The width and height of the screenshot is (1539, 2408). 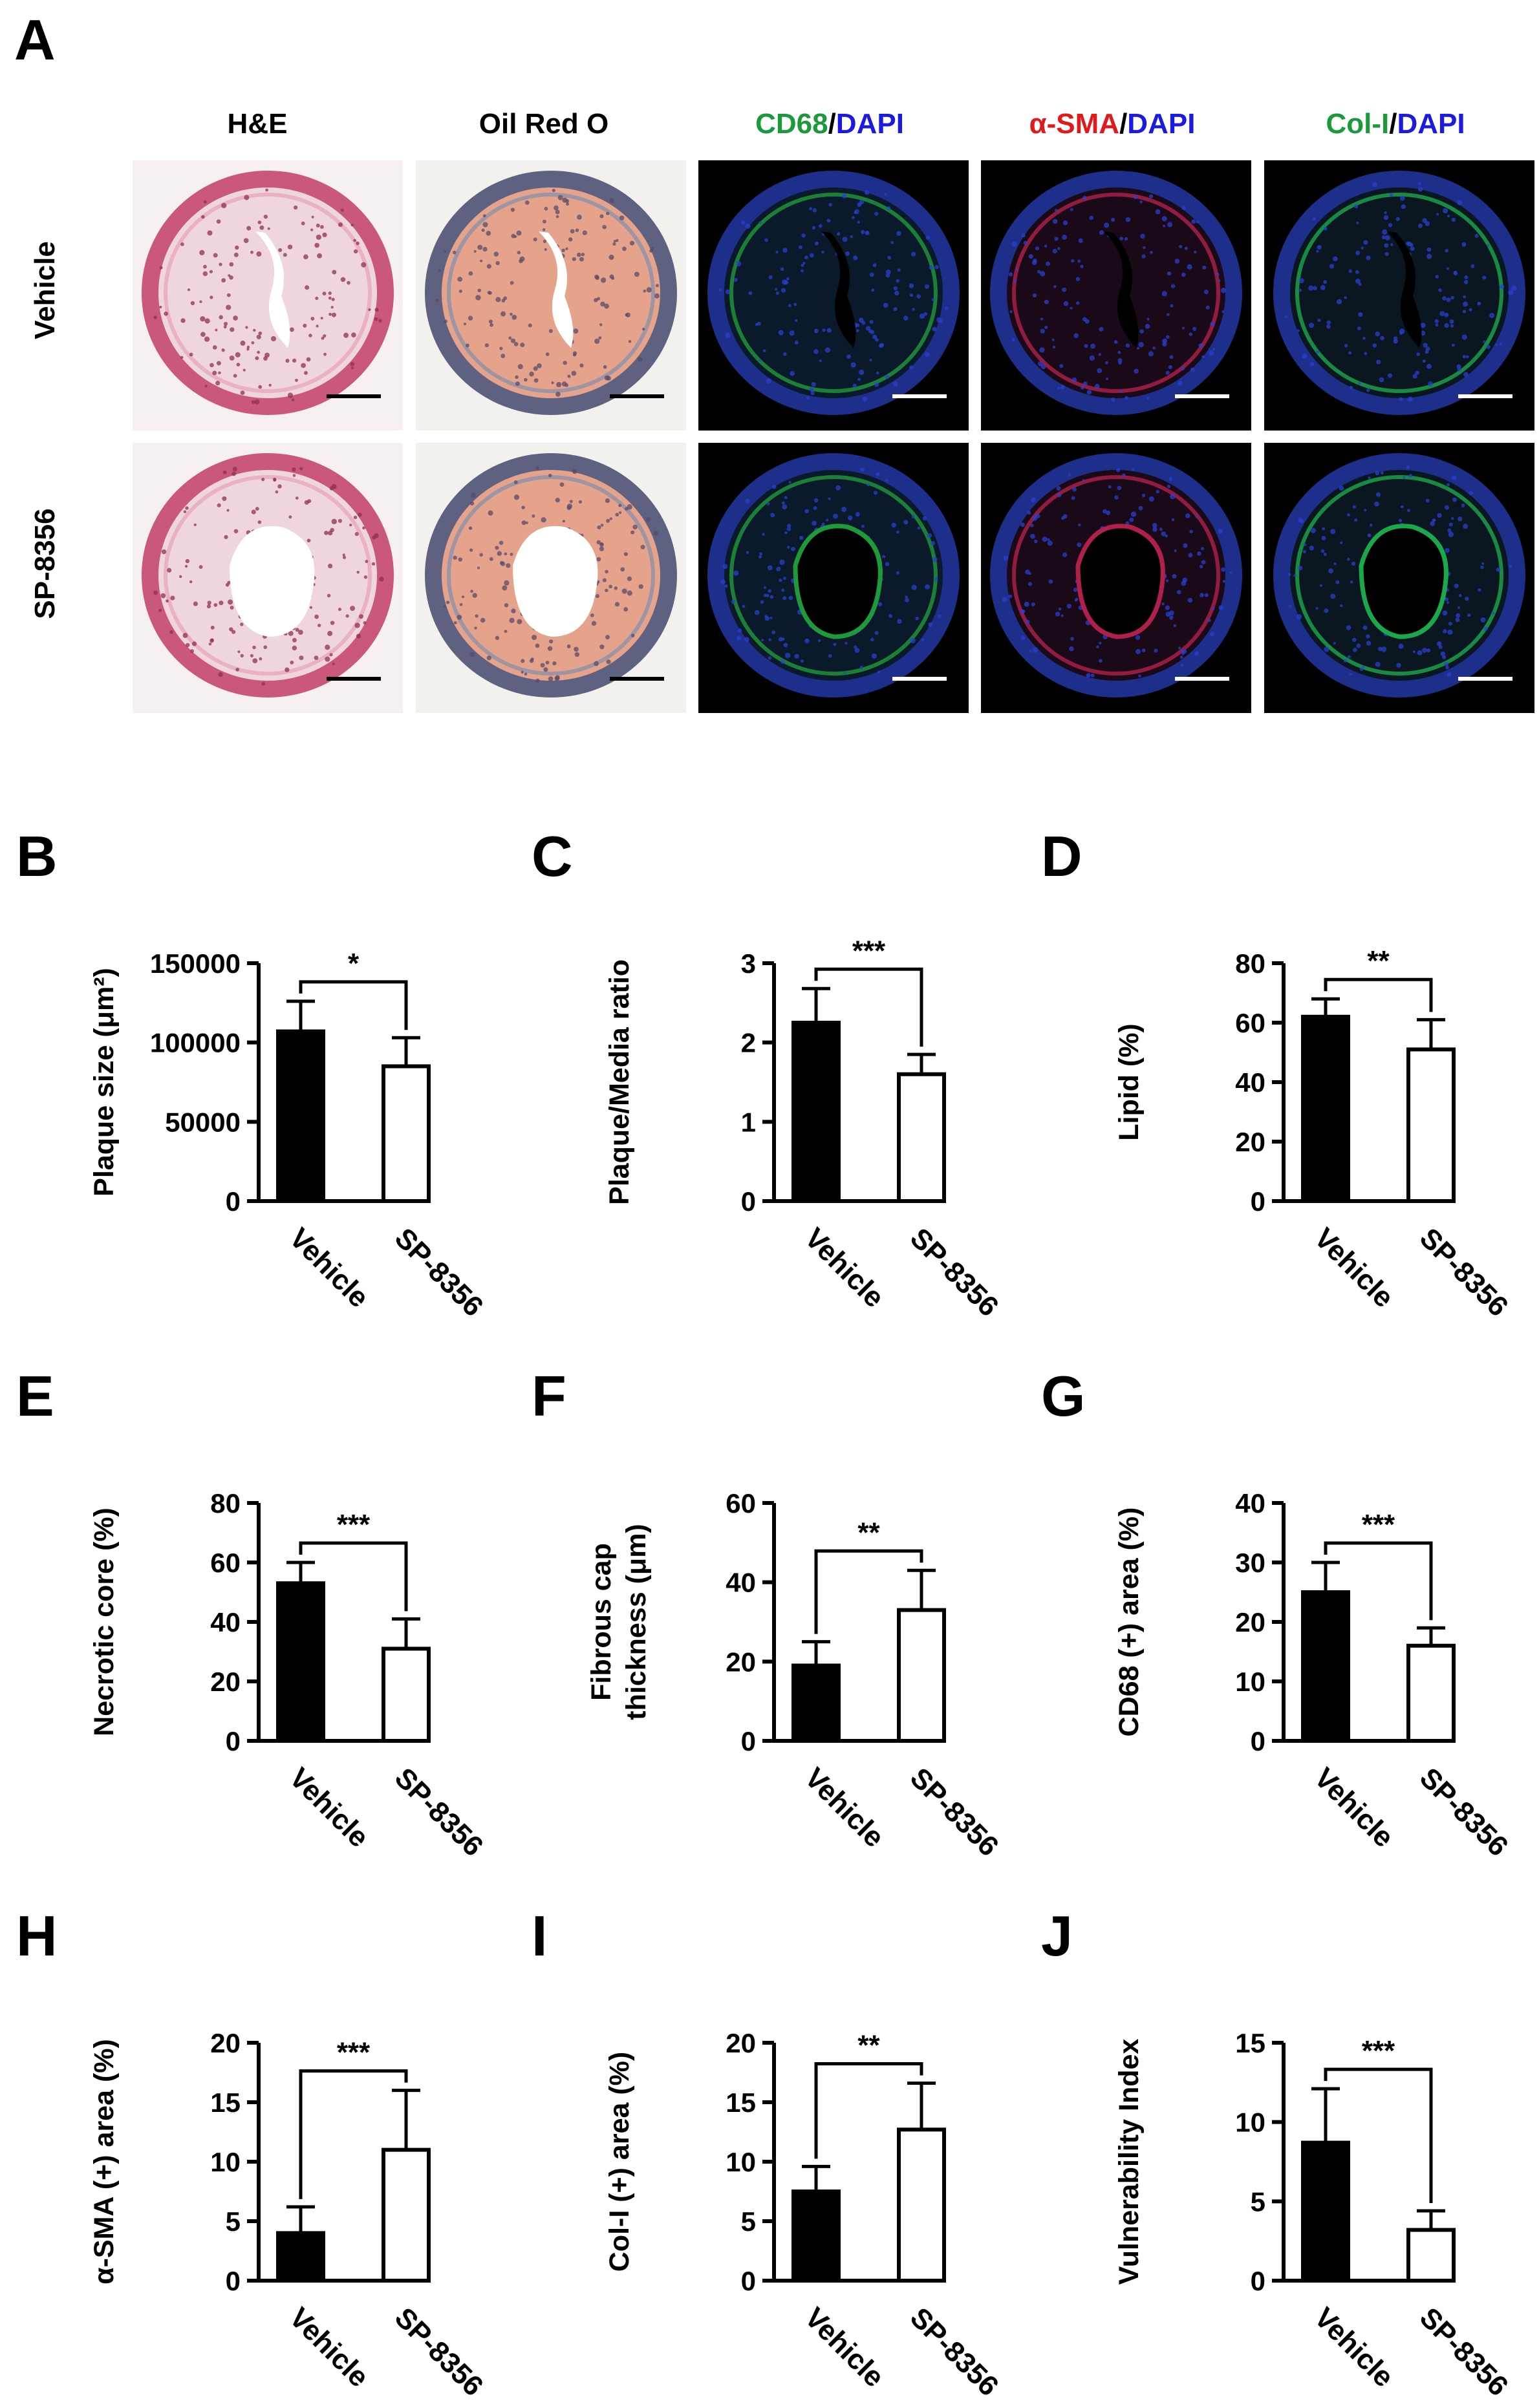 What do you see at coordinates (257, 124) in the screenshot?
I see `column-header-part: H&E` at bounding box center [257, 124].